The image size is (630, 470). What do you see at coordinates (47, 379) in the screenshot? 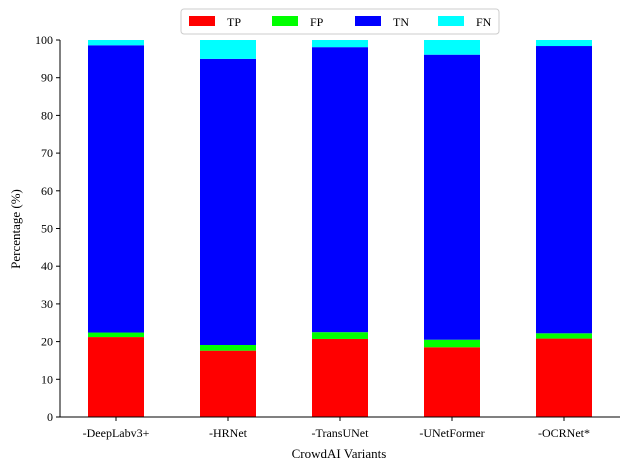
I see `y-tick-label: 10` at bounding box center [47, 379].